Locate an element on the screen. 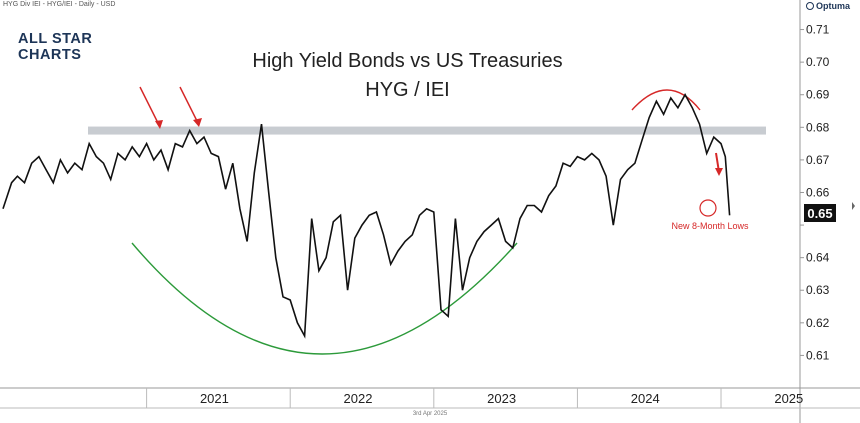 The height and width of the screenshot is (423, 860). y-tick-label: 0.61 is located at coordinates (818, 355).